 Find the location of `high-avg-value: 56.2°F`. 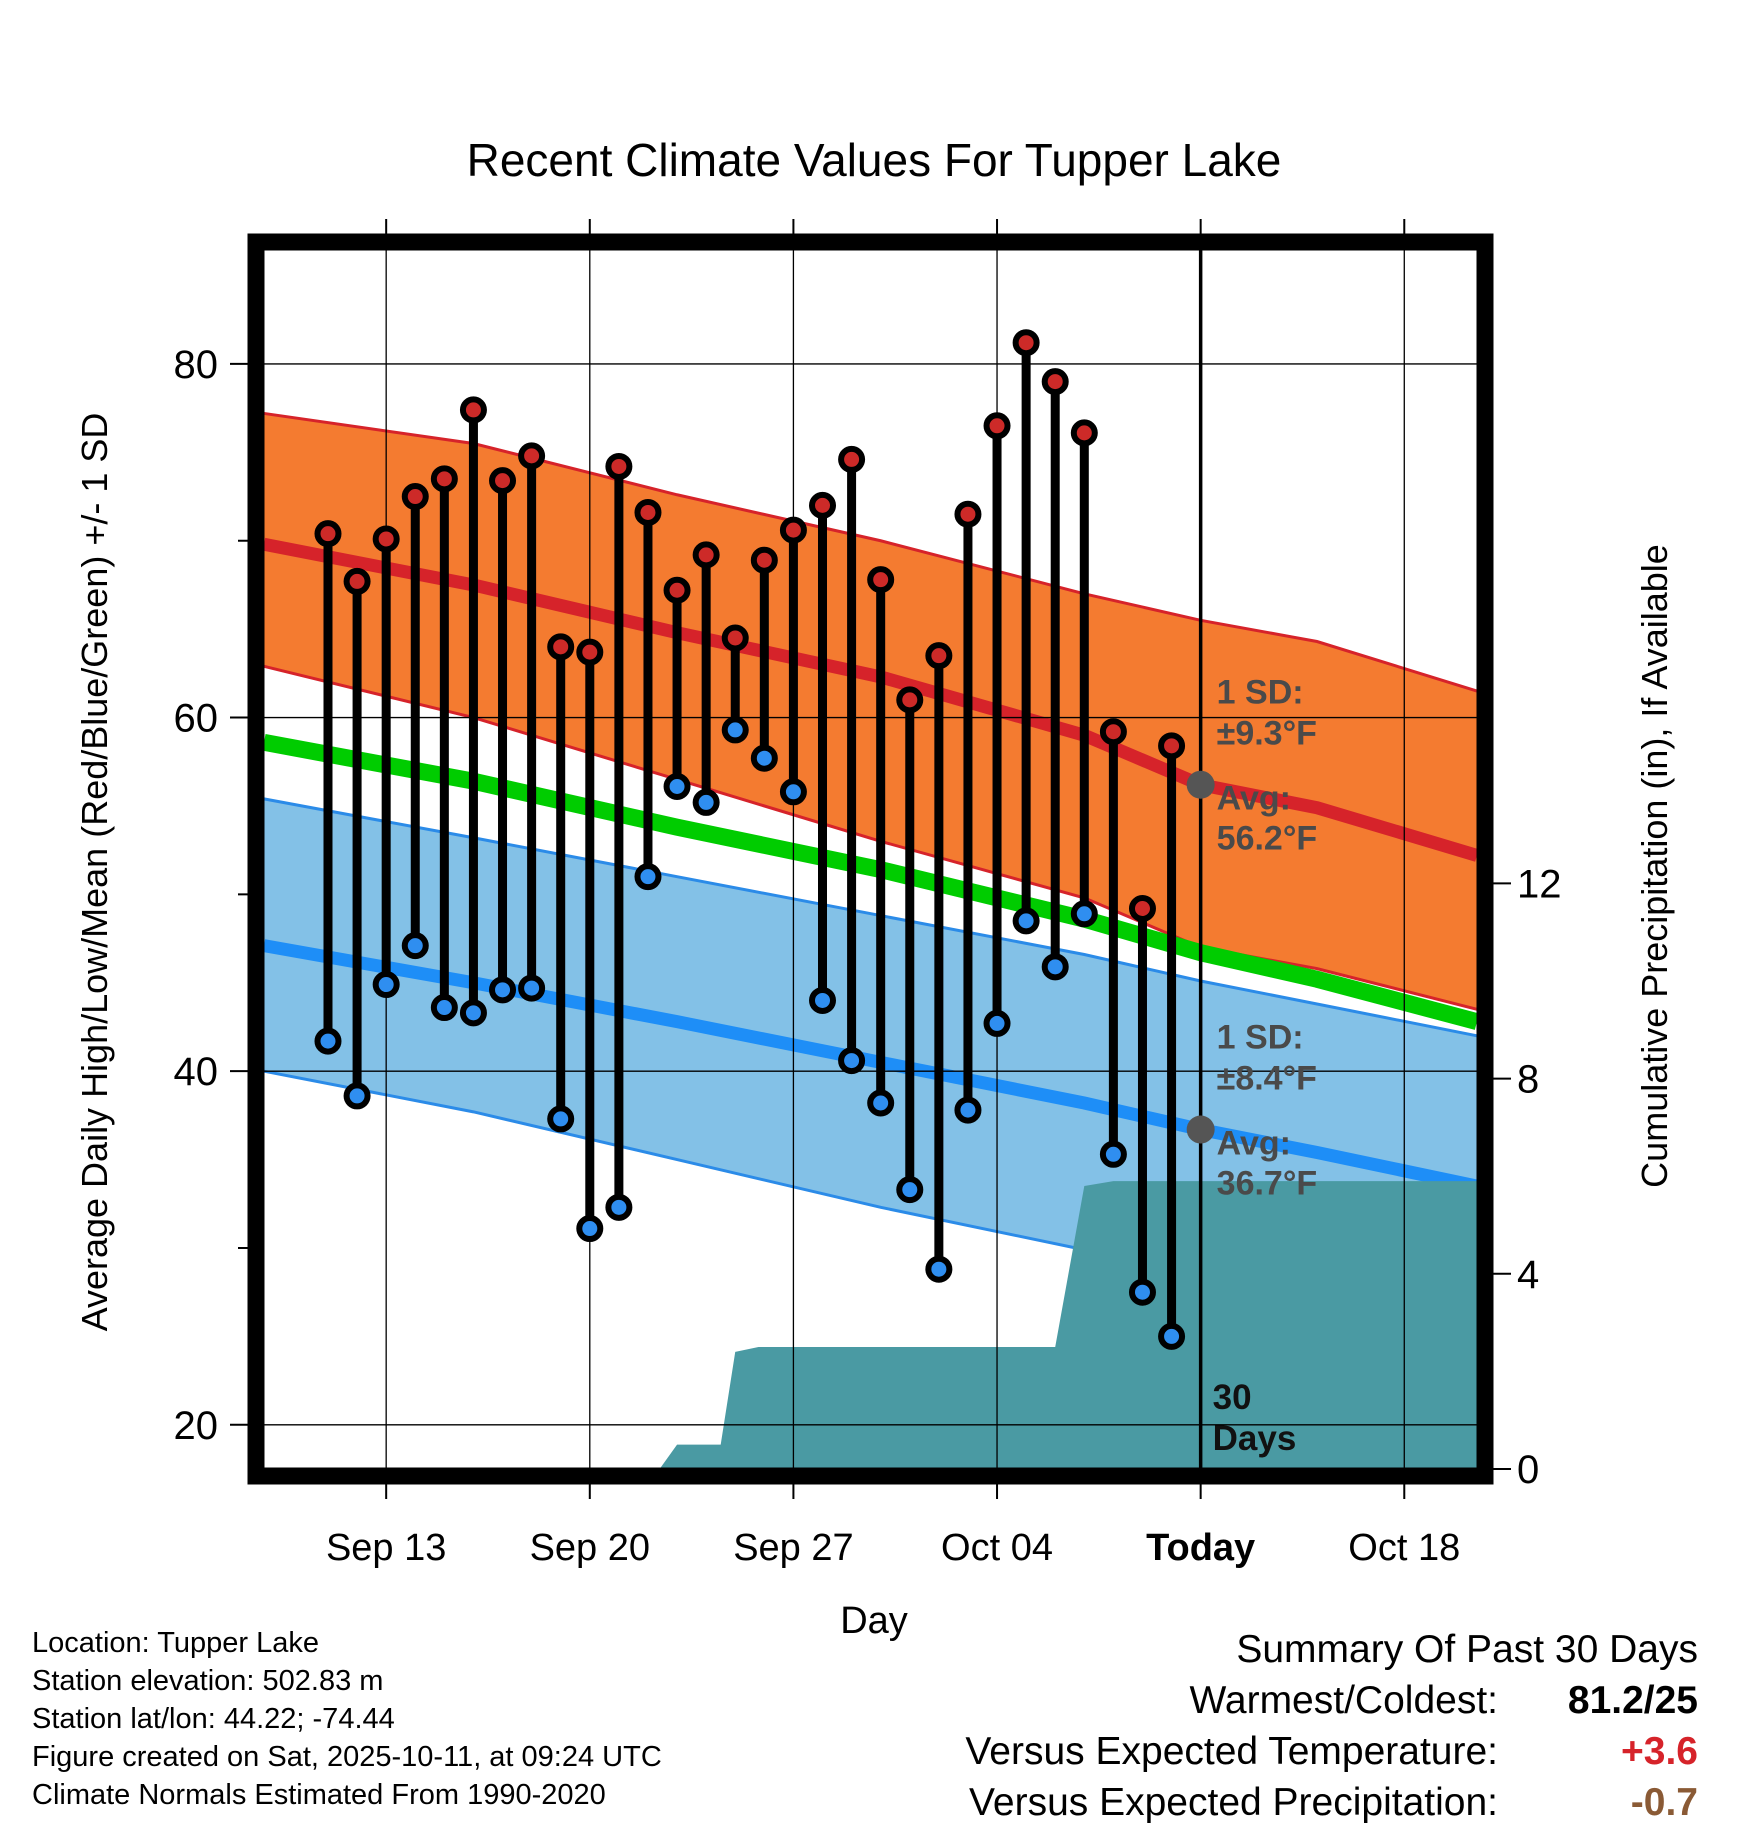

high-avg-value: 56.2°F is located at coordinates (1267, 839).